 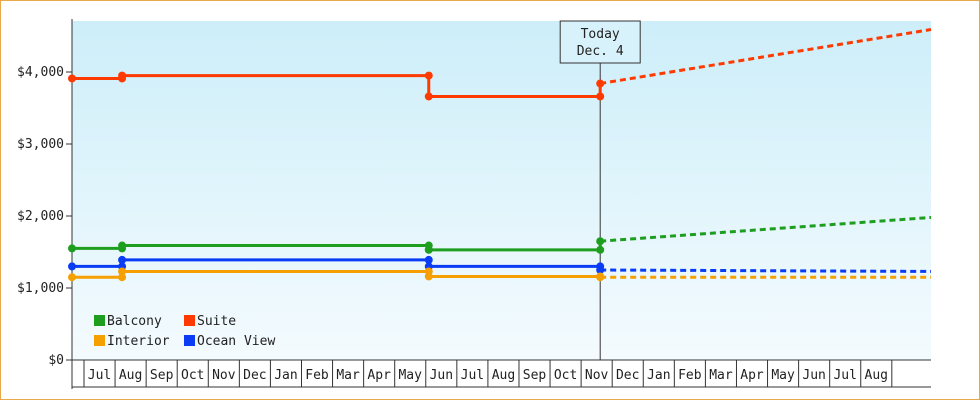 I want to click on today-date: Dec. 4, so click(x=600, y=51).